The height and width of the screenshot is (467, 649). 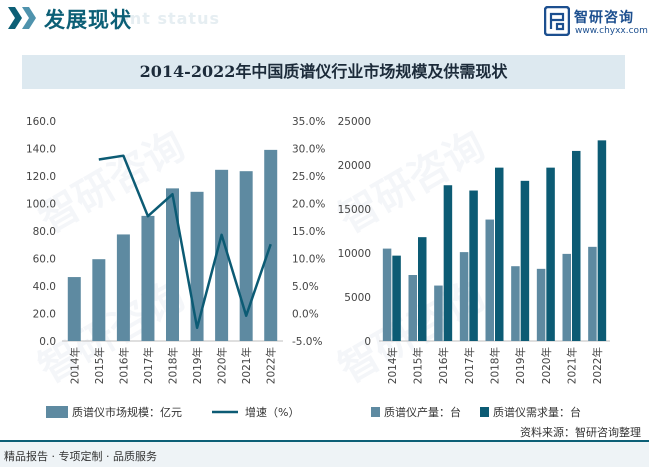 What do you see at coordinates (324, 441) in the screenshot?
I see `footer-divider` at bounding box center [324, 441].